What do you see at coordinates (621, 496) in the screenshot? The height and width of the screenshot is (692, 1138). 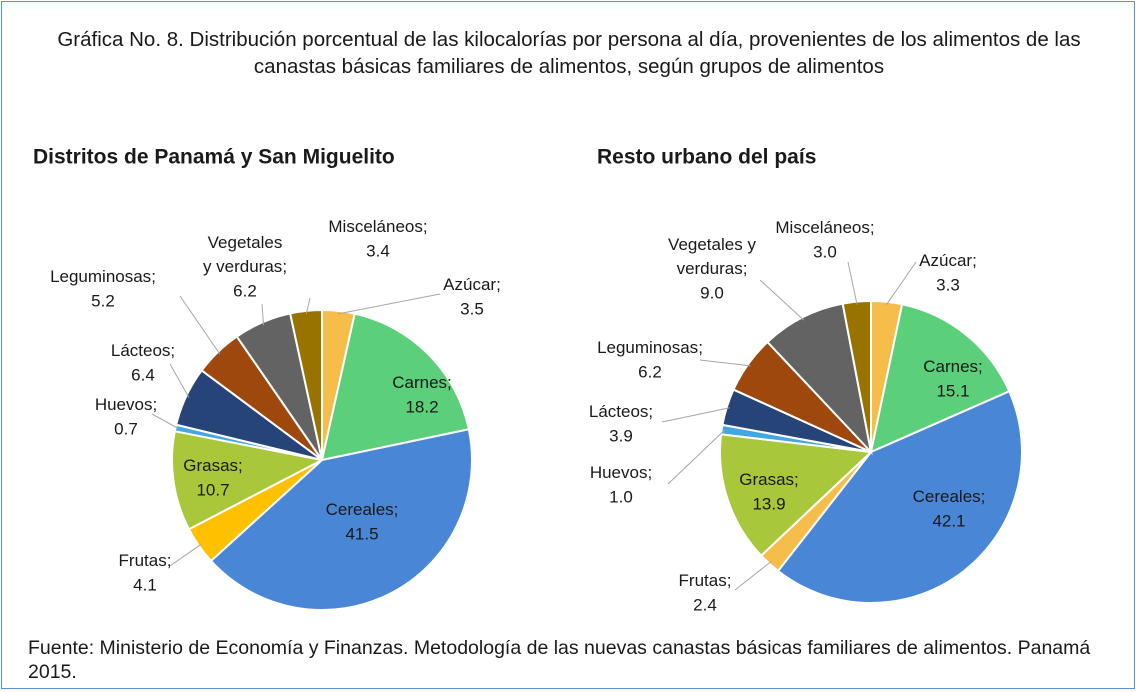 I see `data-label-value: 1.0` at bounding box center [621, 496].